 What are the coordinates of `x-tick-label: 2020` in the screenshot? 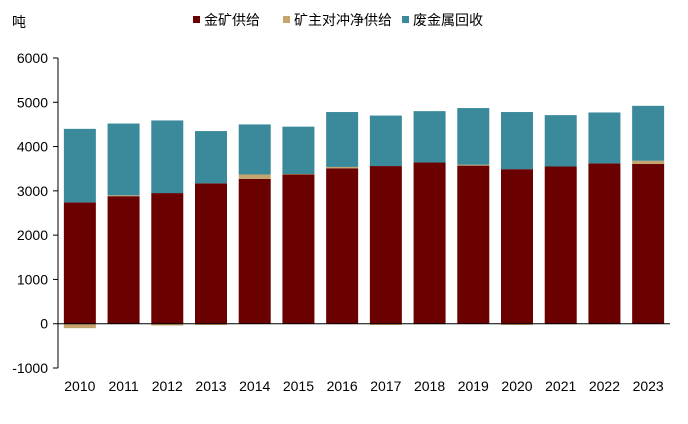 It's located at (516, 386).